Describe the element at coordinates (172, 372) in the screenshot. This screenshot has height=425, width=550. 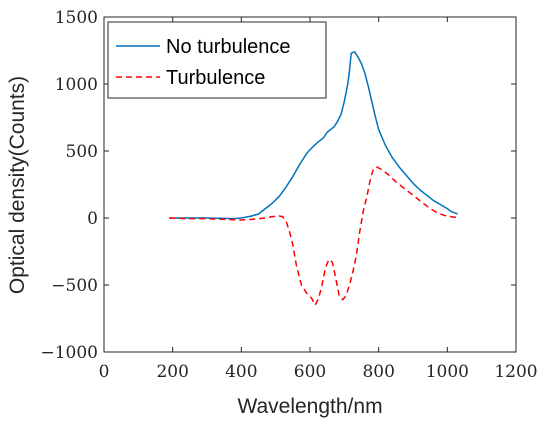
I see `x-tick-label: 200` at that location.